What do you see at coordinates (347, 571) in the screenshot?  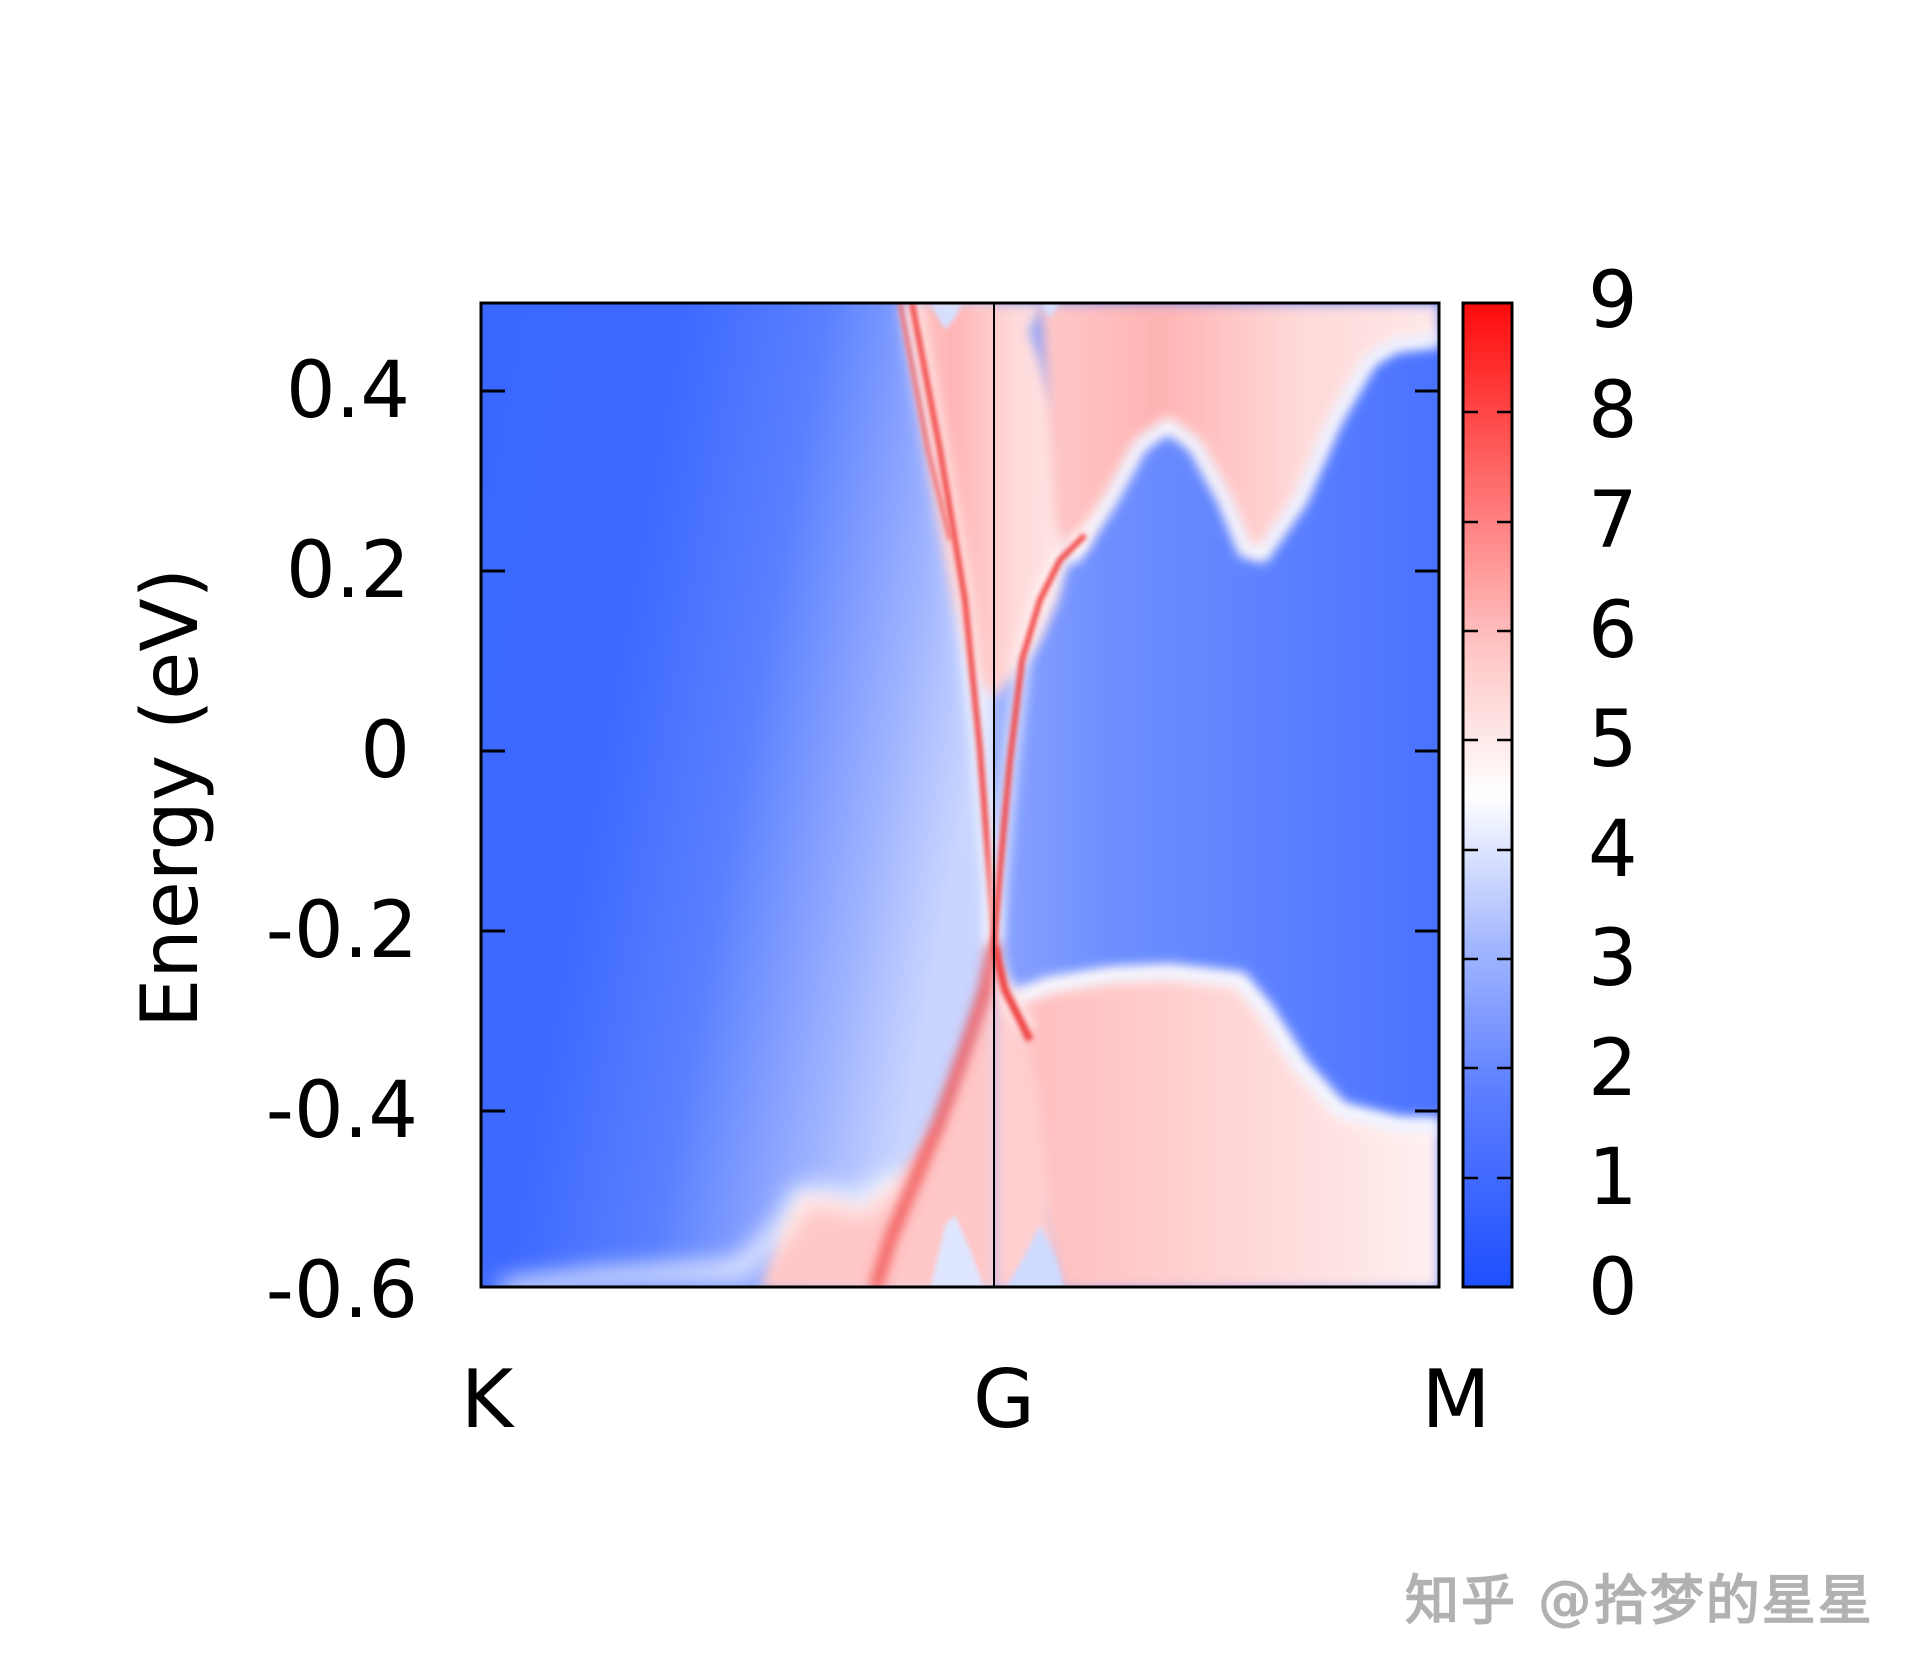 I see `y-tick-label: 0.2` at bounding box center [347, 571].